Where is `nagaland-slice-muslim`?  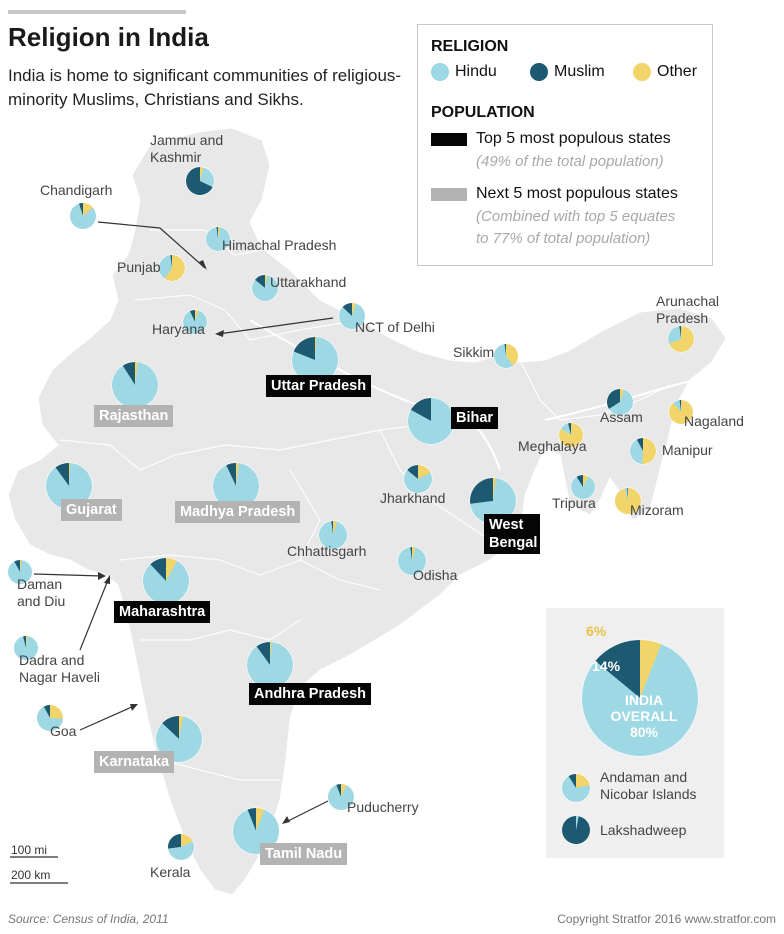
nagaland-slice-muslim is located at coordinates (680, 406).